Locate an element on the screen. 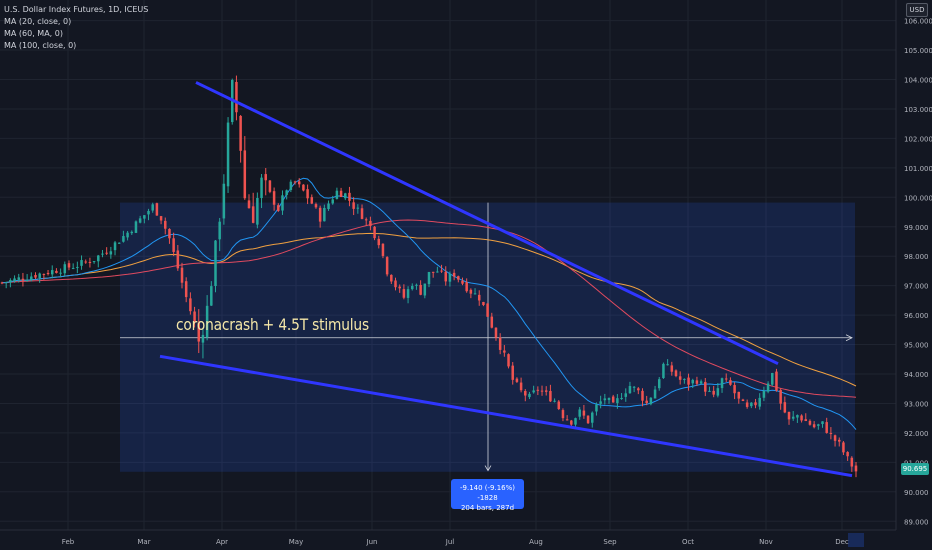 Image resolution: width=932 pixels, height=550 pixels. measure-label: -9.140 (-9.16%) -1828 204 bars, 287d is located at coordinates (487, 495).